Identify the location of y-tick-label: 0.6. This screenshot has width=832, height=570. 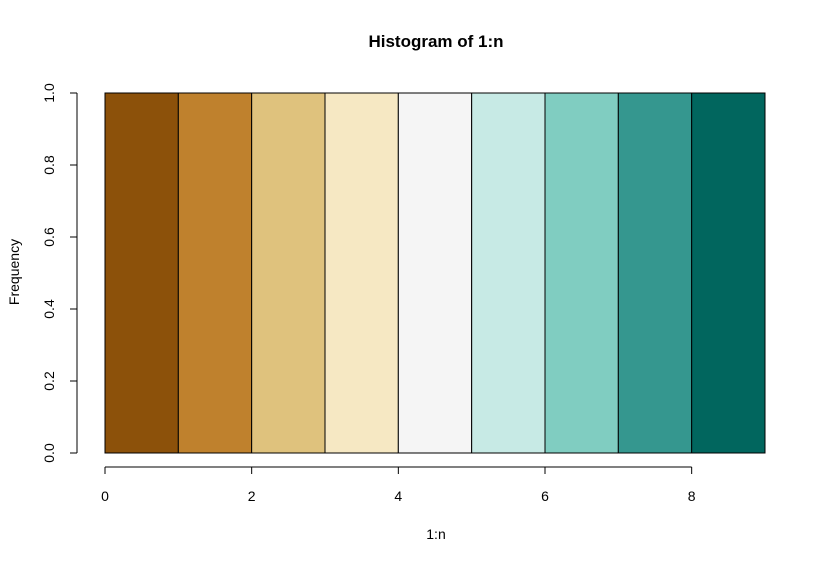
(49, 237).